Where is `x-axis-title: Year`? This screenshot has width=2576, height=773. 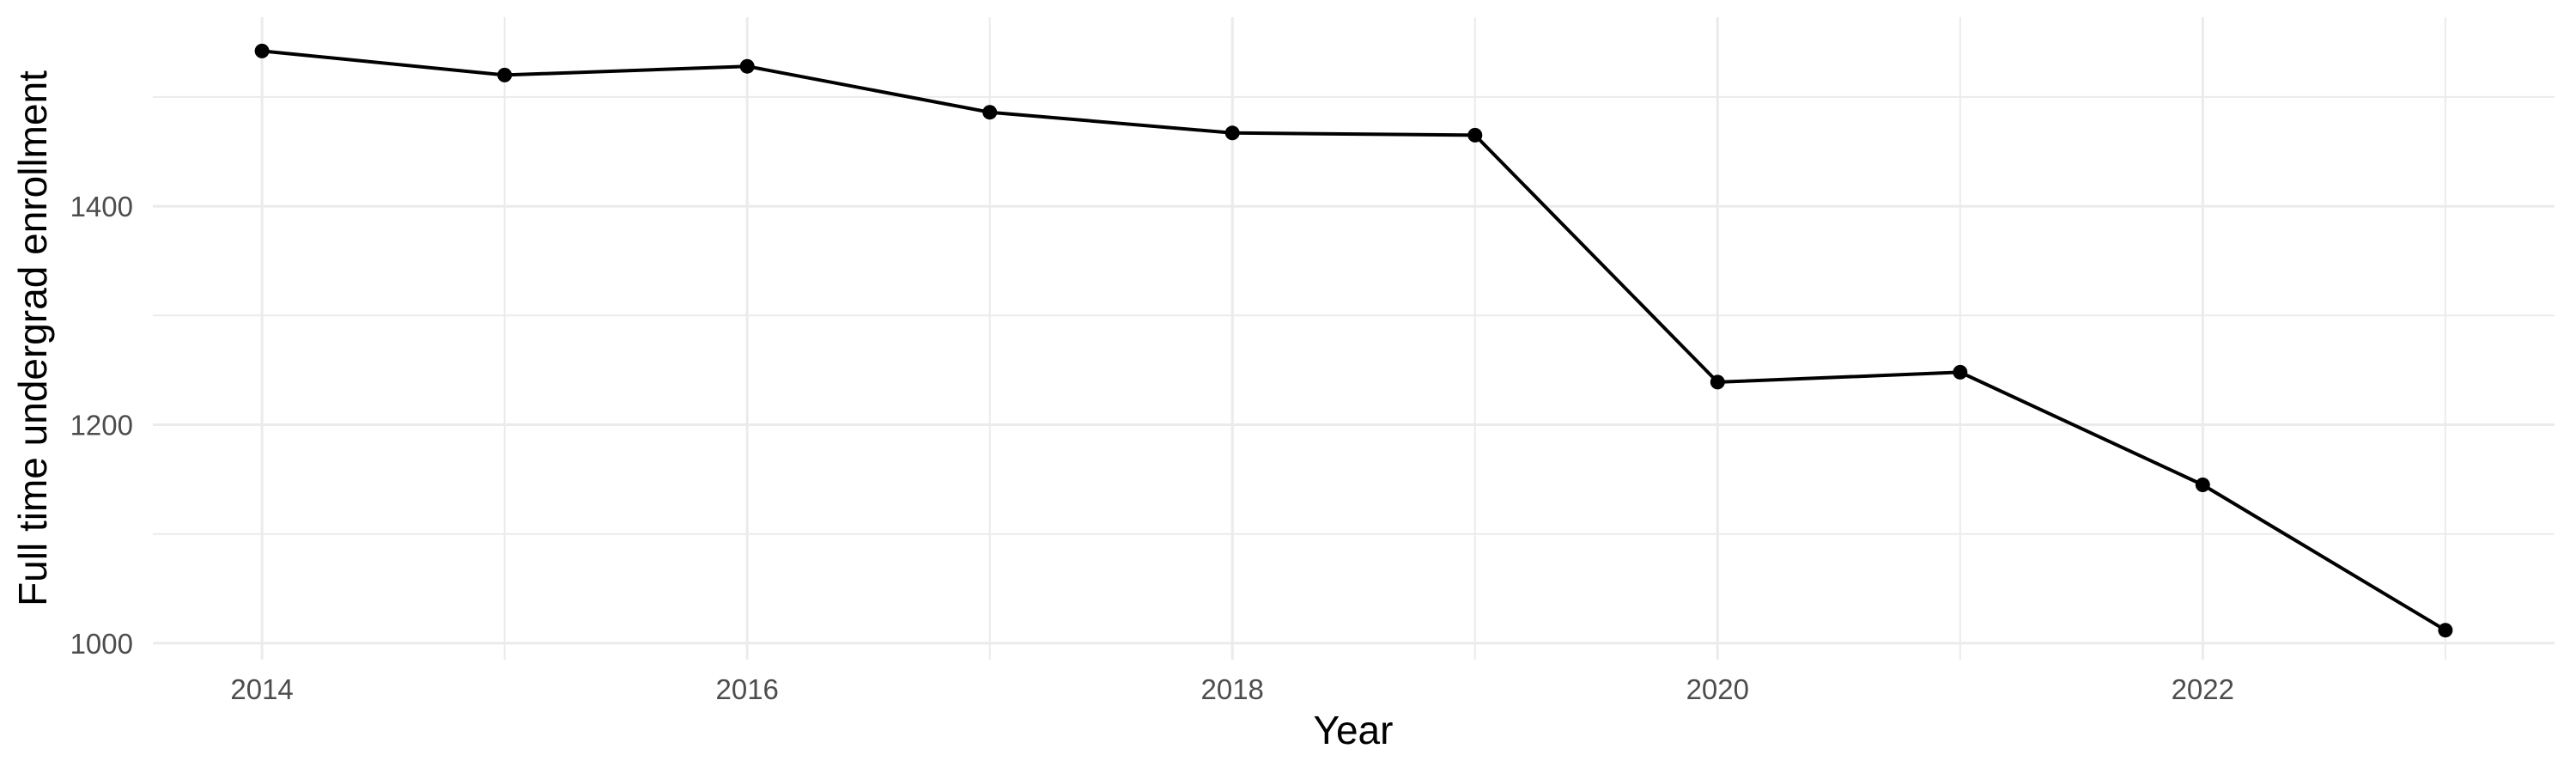 x-axis-title: Year is located at coordinates (1354, 730).